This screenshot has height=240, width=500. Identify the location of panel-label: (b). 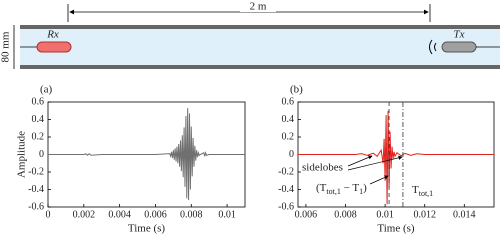
(296, 90).